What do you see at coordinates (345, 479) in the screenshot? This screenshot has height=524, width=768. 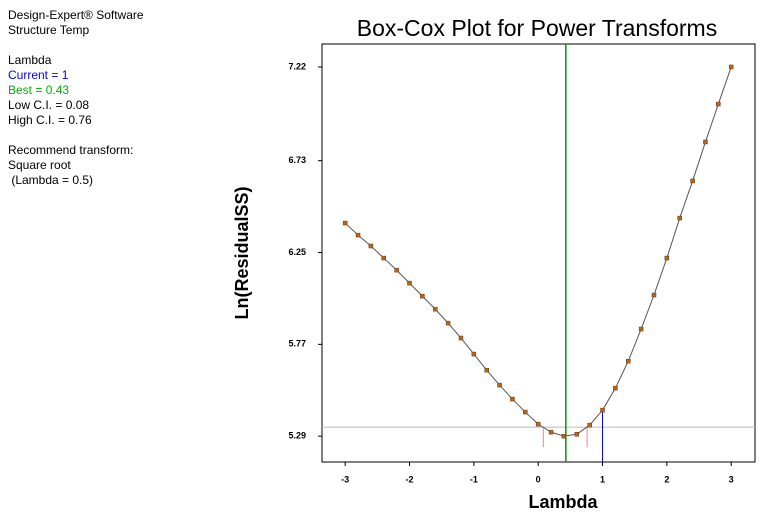 I see `x-tick-label: -3` at bounding box center [345, 479].